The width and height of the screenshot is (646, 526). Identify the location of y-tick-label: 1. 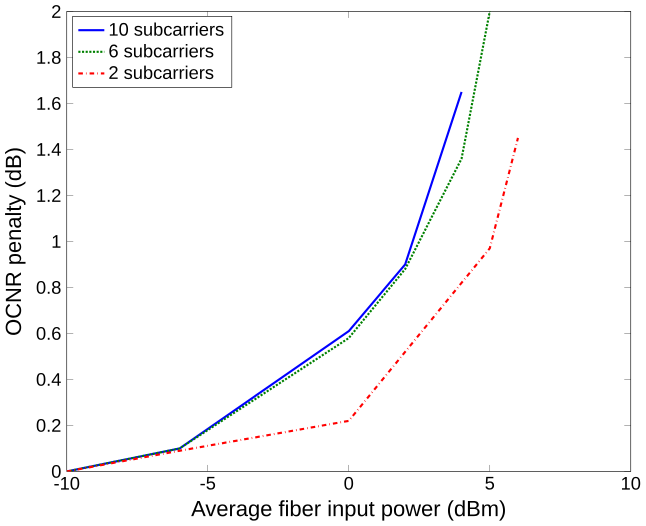
(56, 241).